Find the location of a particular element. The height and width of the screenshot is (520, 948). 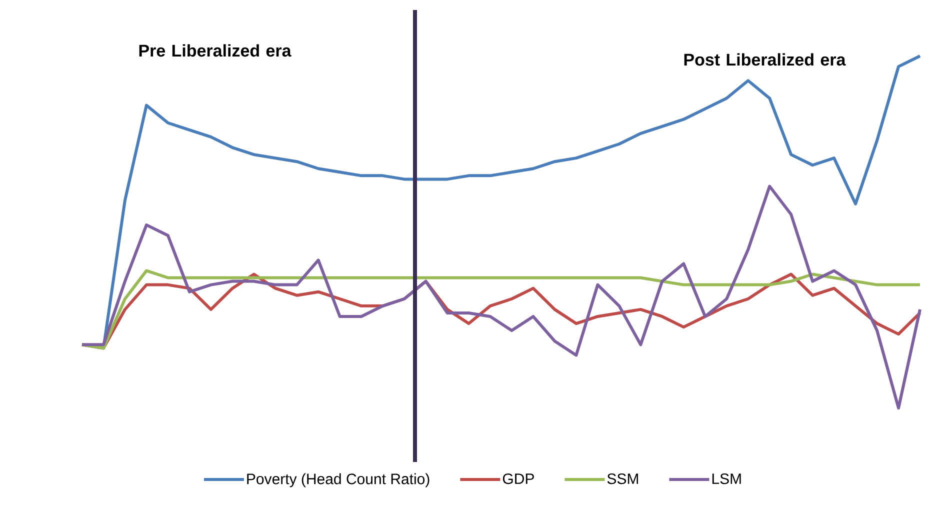

legend-label: Poverty (Head Count Ratio) is located at coordinates (338, 480).